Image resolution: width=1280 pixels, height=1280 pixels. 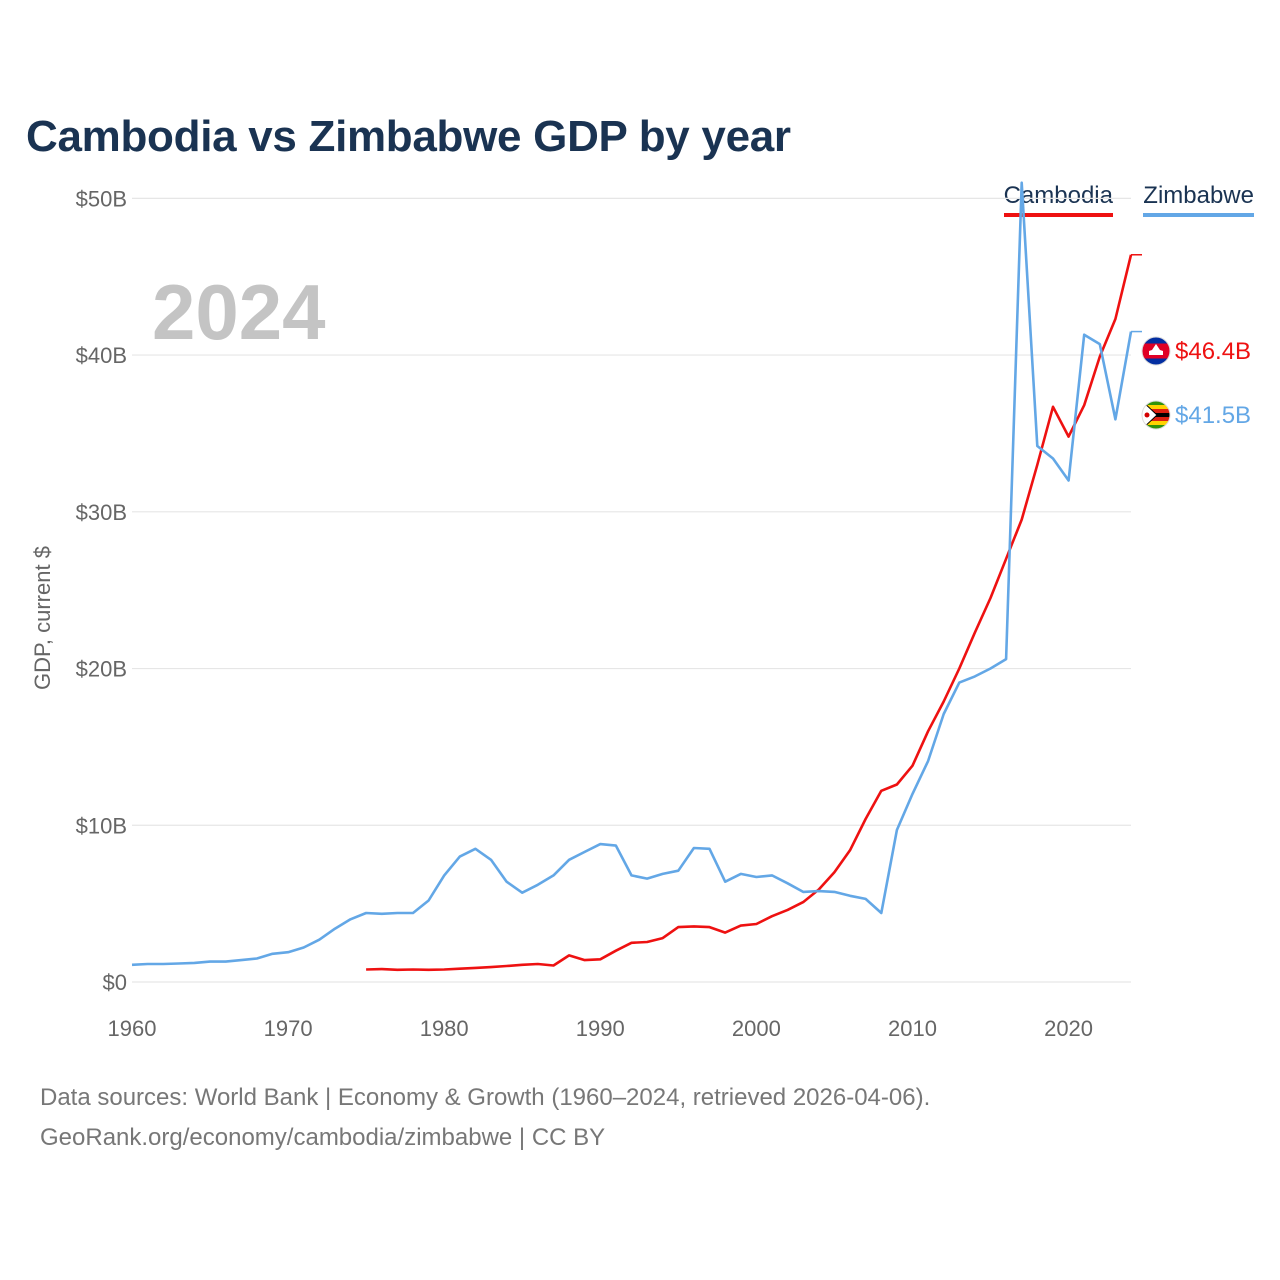 I want to click on x-tick-label: 1990, so click(x=600, y=1028).